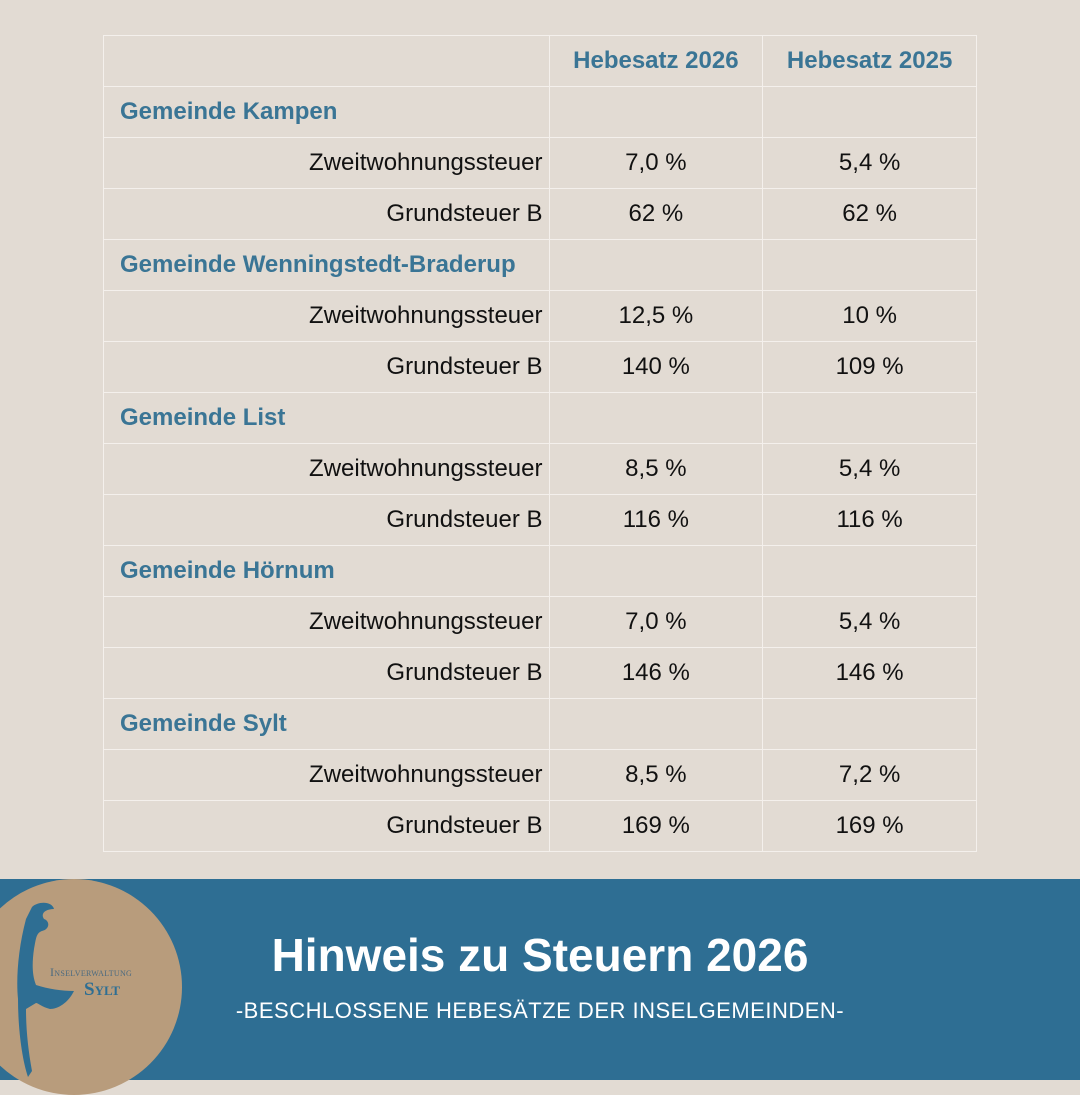  I want to click on logo-text-line2: Sylt, so click(102, 989).